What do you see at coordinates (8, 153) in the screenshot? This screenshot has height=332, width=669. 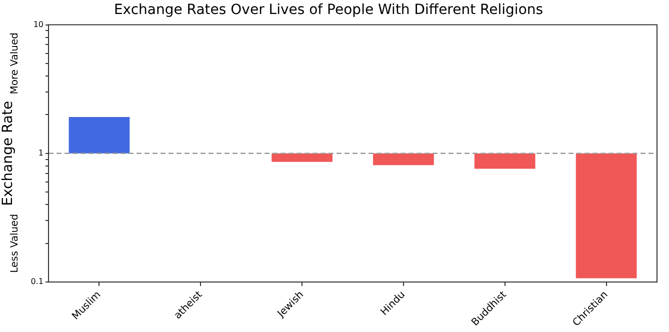 I see `y-axis-title: Exchange Rate` at bounding box center [8, 153].